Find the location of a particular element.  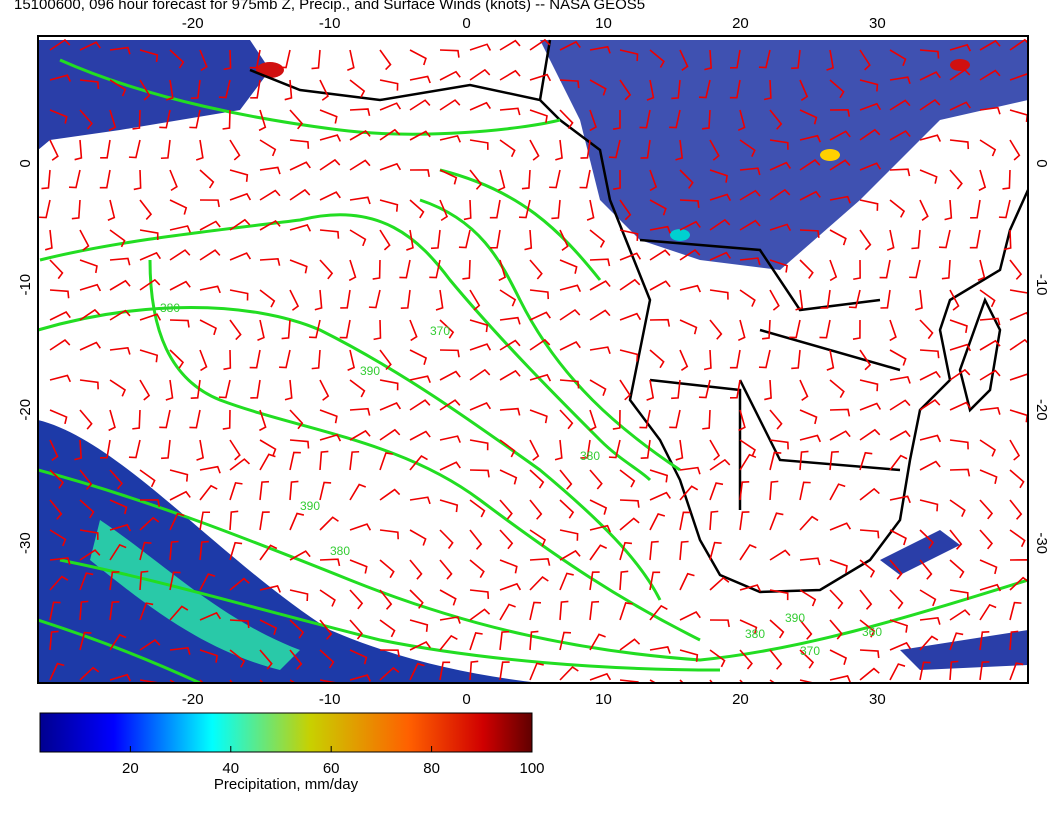

colorbar-label: Precipitation, mm/day is located at coordinates (286, 784).